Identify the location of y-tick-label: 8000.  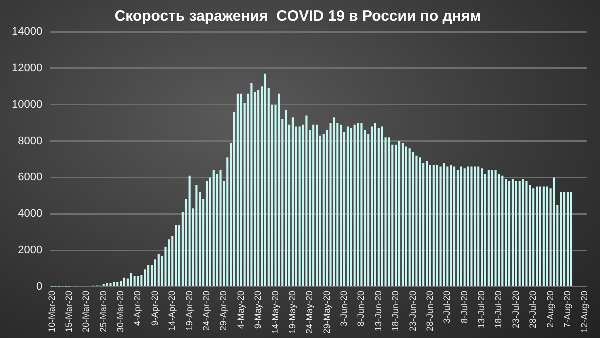
(30, 141).